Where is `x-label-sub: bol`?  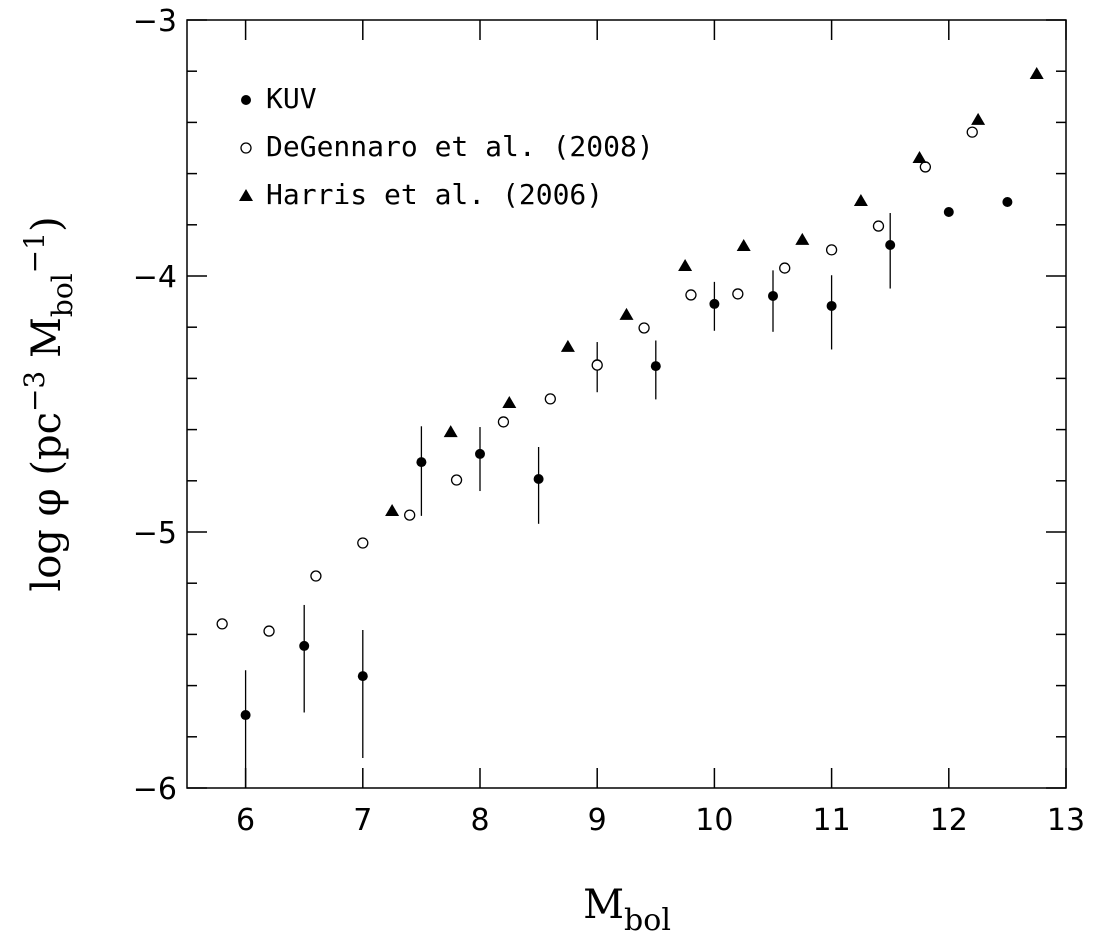 x-label-sub: bol is located at coordinates (647, 920).